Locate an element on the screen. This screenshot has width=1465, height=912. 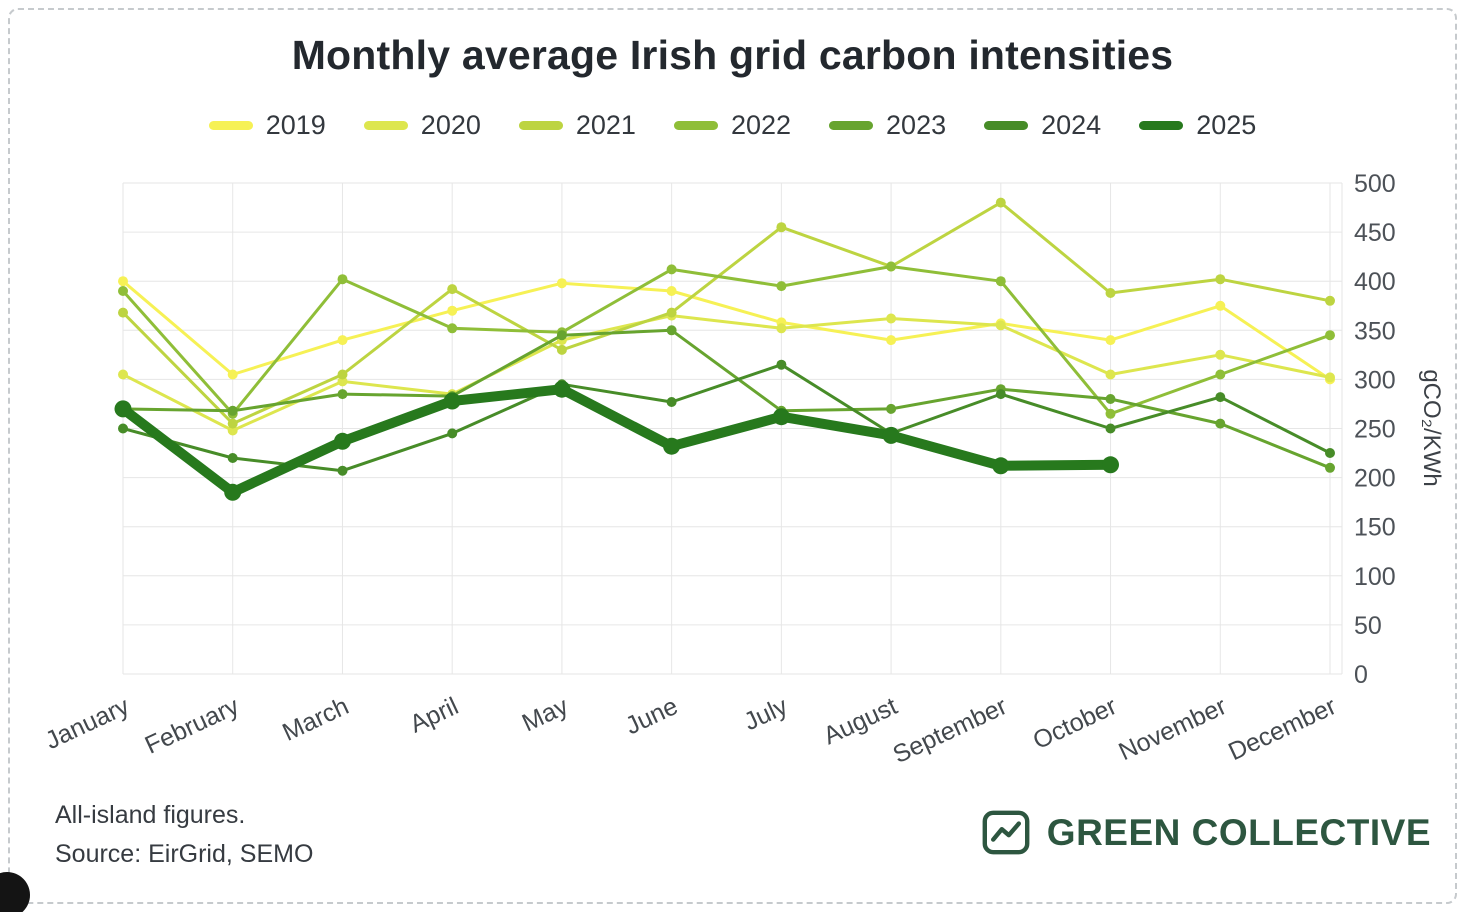
svg-text: 500 is located at coordinates (1375, 184).